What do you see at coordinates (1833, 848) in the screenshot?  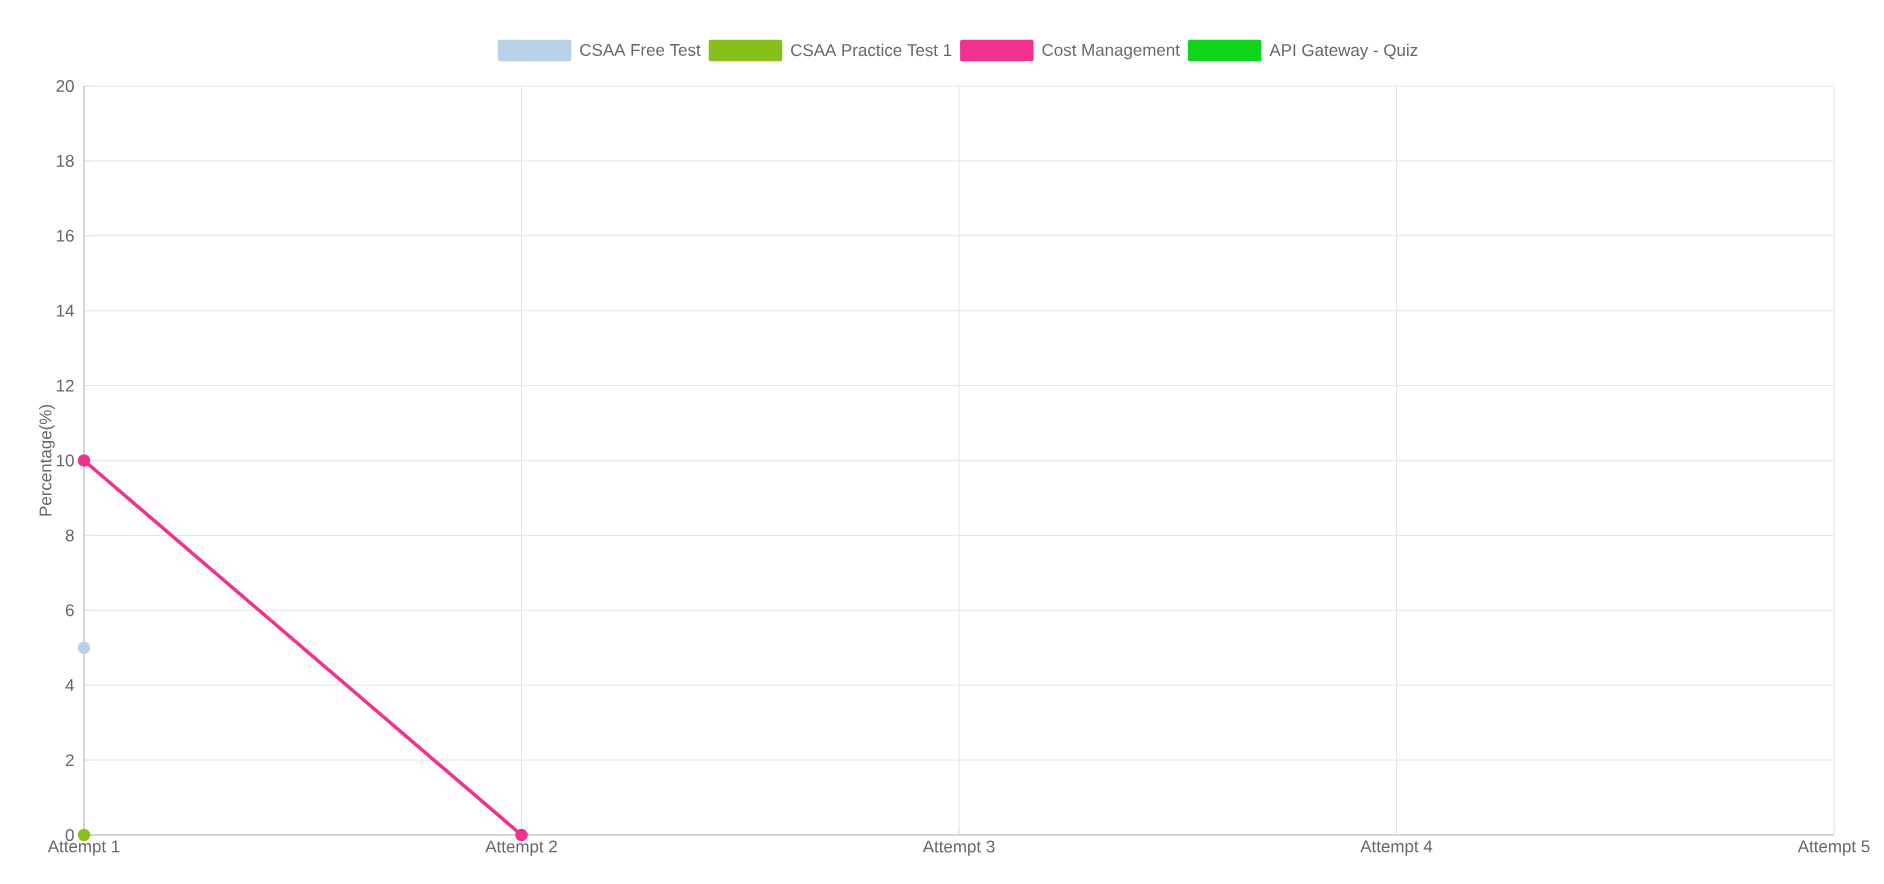 I see `x-tick-label: Attempt 5` at bounding box center [1833, 848].